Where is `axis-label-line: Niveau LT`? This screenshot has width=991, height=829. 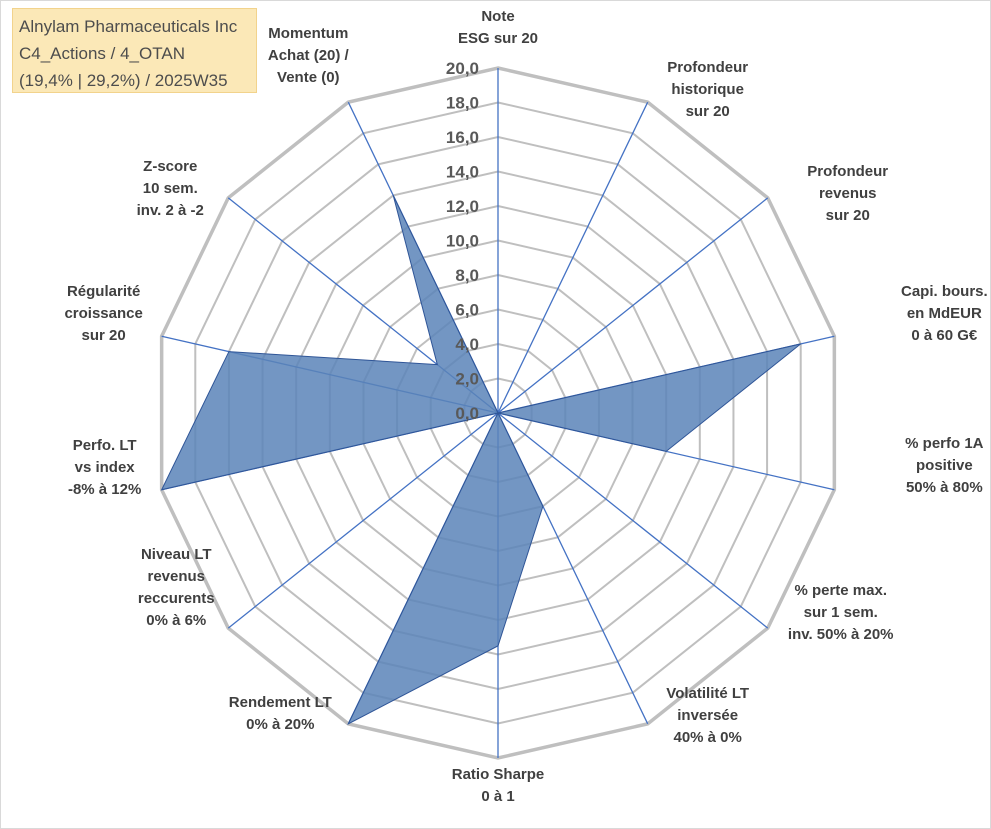 axis-label-line: Niveau LT is located at coordinates (176, 554).